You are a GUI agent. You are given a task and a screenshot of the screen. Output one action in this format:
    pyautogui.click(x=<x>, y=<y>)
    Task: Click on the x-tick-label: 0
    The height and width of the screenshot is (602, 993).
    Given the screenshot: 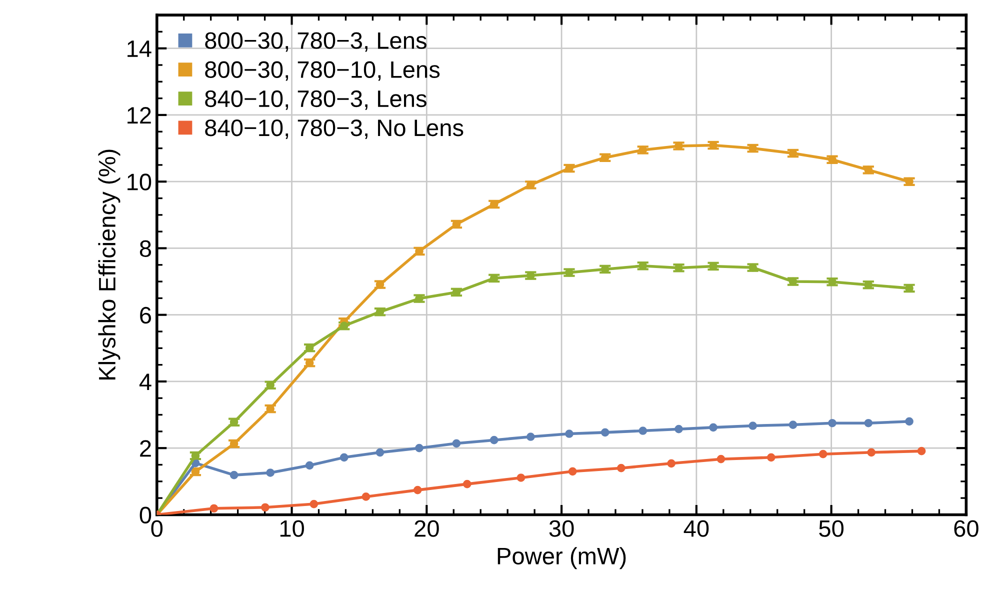 What is the action you would take?
    pyautogui.click(x=157, y=528)
    